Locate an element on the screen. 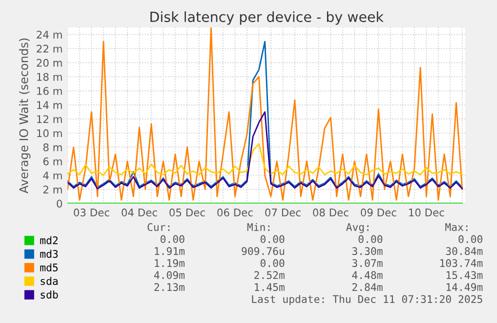 Image resolution: width=497 pixels, height=323 pixels. y-tick-label: 20 m is located at coordinates (49, 62).